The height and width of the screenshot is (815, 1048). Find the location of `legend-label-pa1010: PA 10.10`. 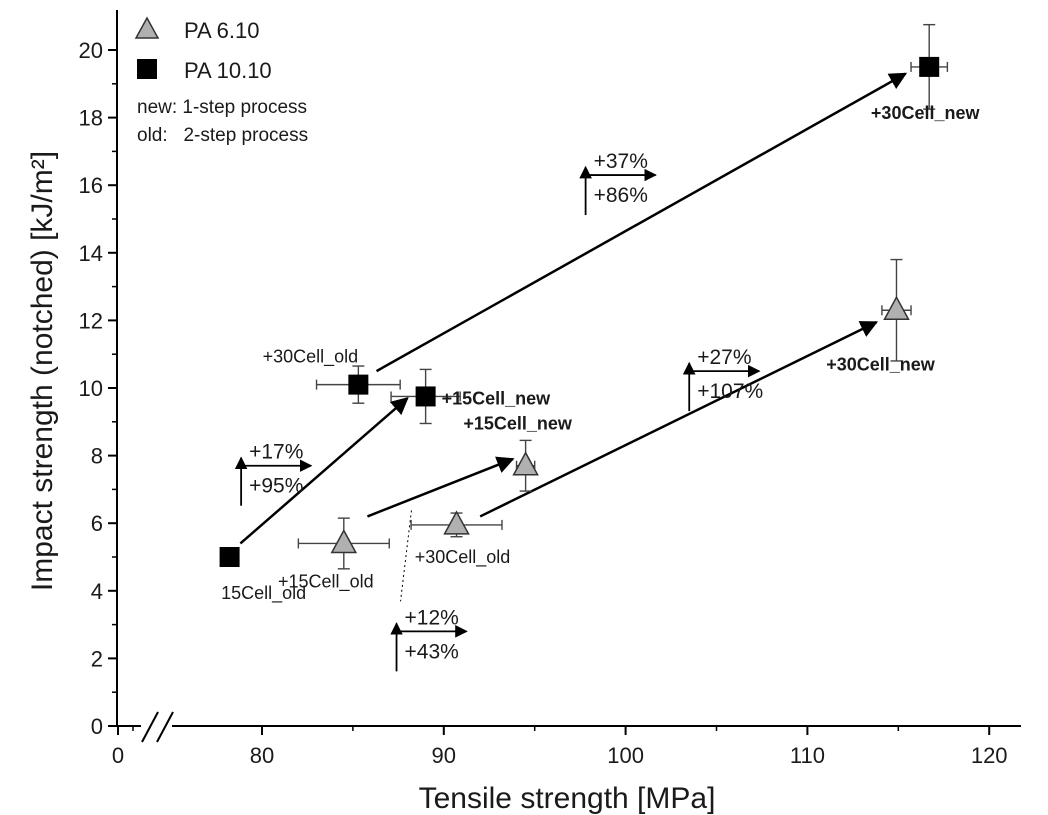

legend-label-pa1010: PA 10.10 is located at coordinates (228, 70).